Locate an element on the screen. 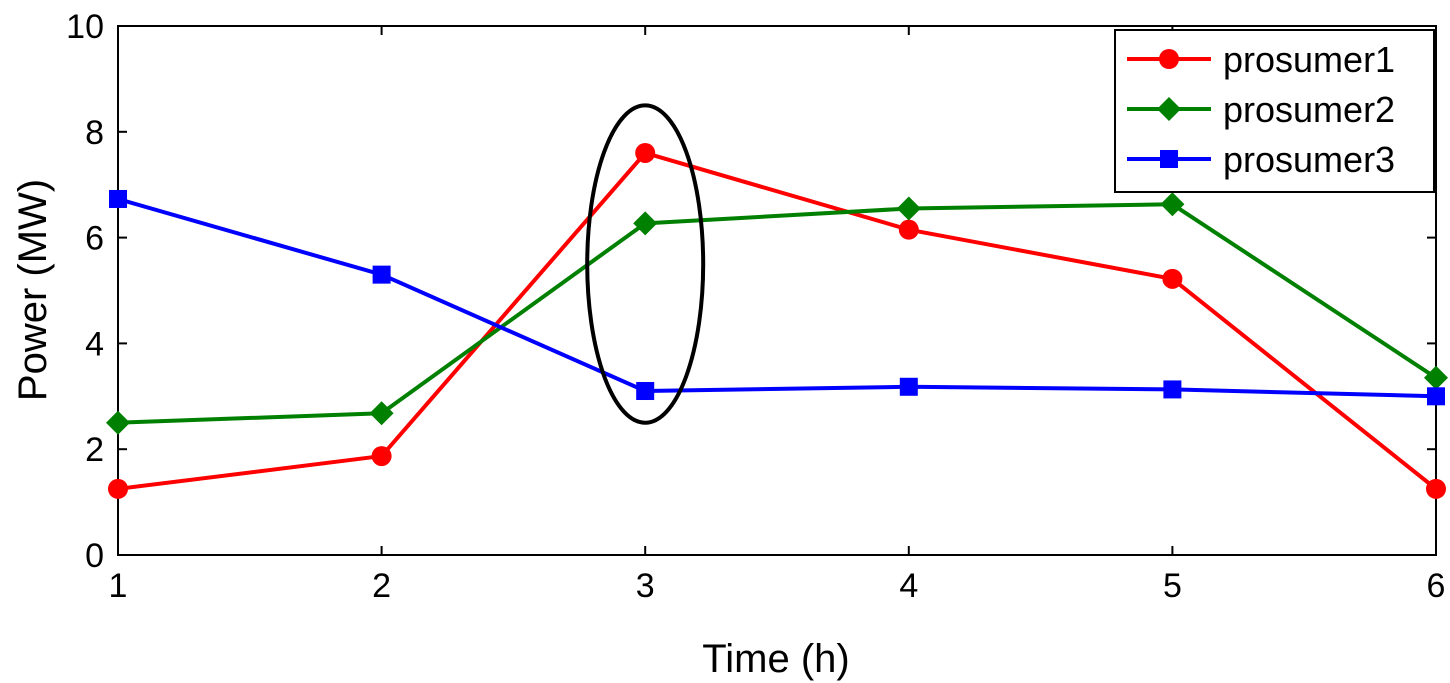 The image size is (1450, 683). y-axis-title: Power (MW) is located at coordinates (33, 290).